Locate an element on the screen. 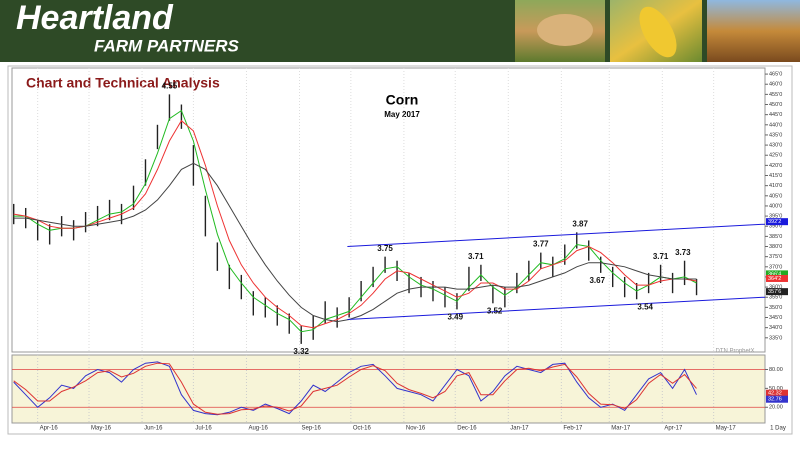 The width and height of the screenshot is (800, 450). section-title: Chart and Technical Analysis is located at coordinates (123, 83).